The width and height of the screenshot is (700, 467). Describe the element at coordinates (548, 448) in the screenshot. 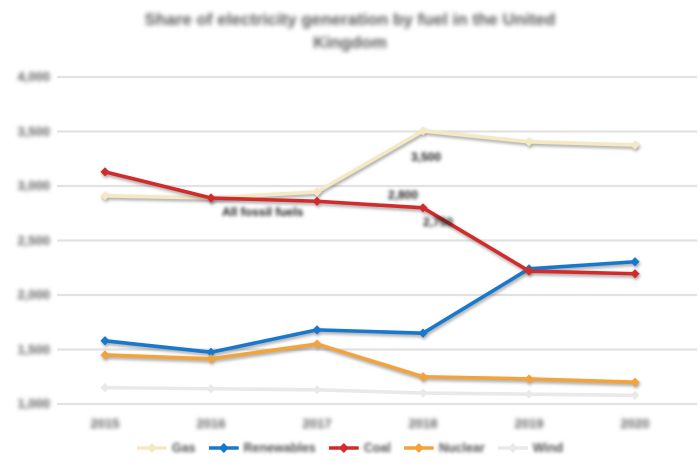

I see `legend-label: Wind` at that location.